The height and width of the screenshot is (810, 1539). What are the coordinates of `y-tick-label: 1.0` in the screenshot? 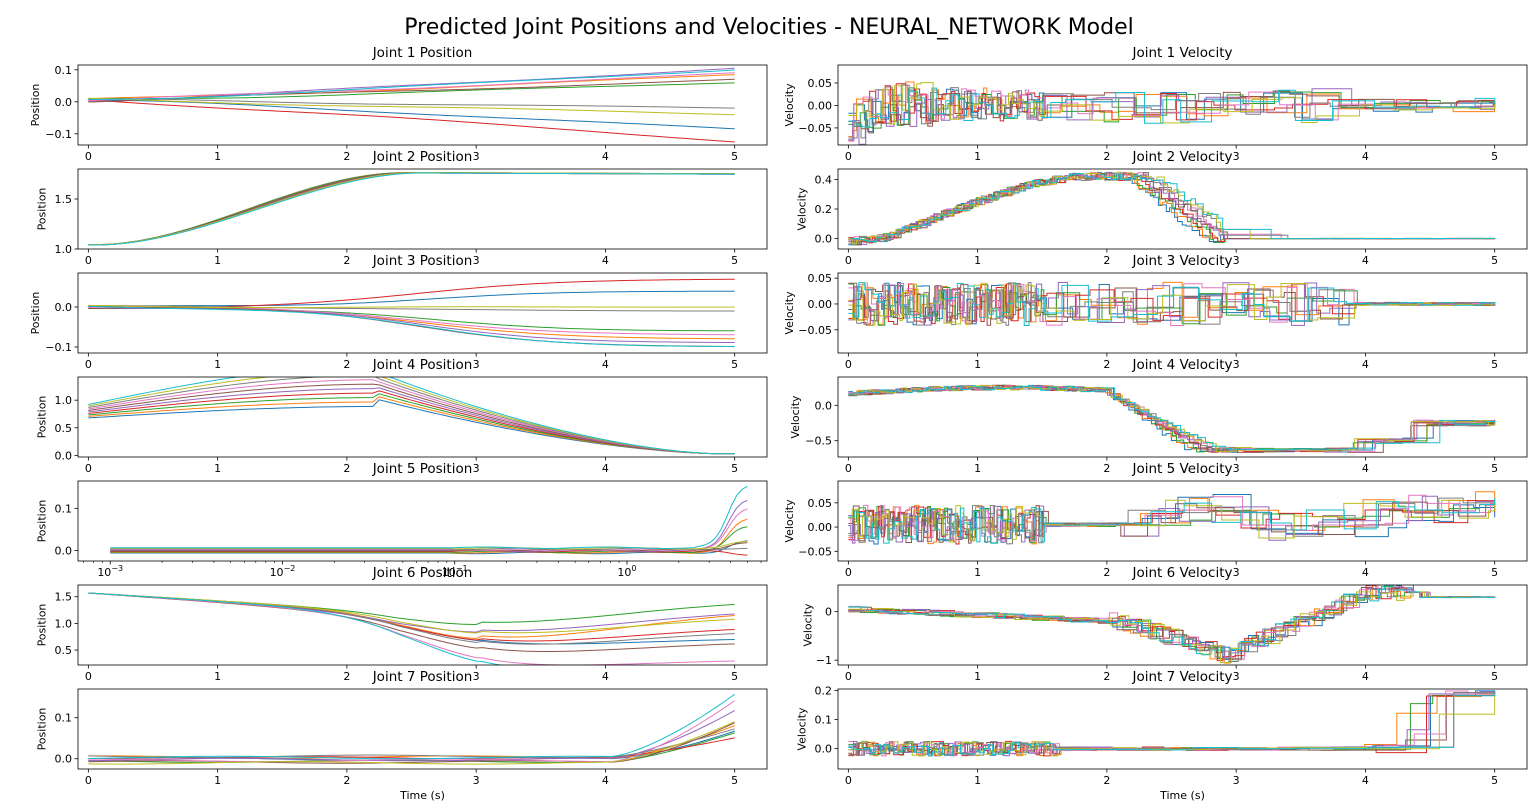 It's located at (64, 400).